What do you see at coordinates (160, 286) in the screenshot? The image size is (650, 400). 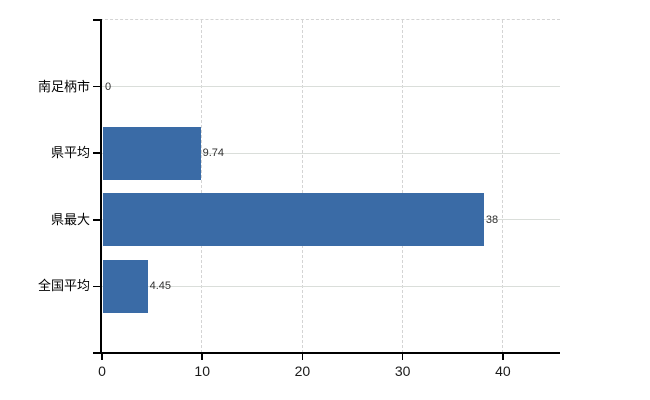 I see `value-label: 4.45` at bounding box center [160, 286].